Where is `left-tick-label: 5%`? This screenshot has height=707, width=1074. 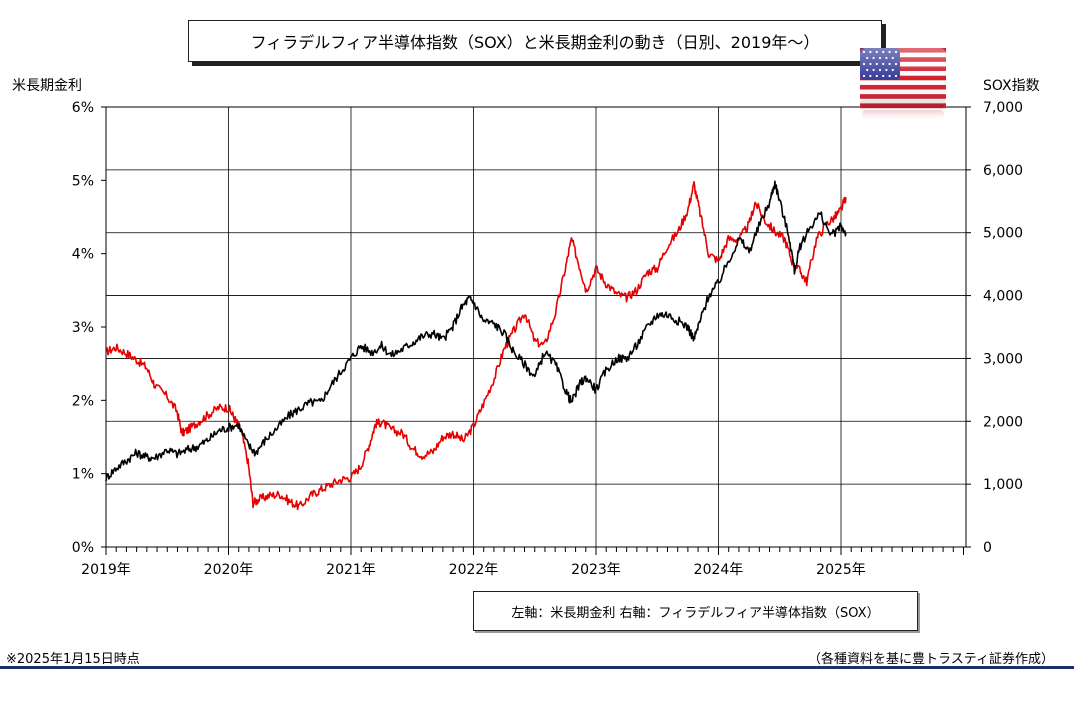
left-tick-label: 5% is located at coordinates (83, 181).